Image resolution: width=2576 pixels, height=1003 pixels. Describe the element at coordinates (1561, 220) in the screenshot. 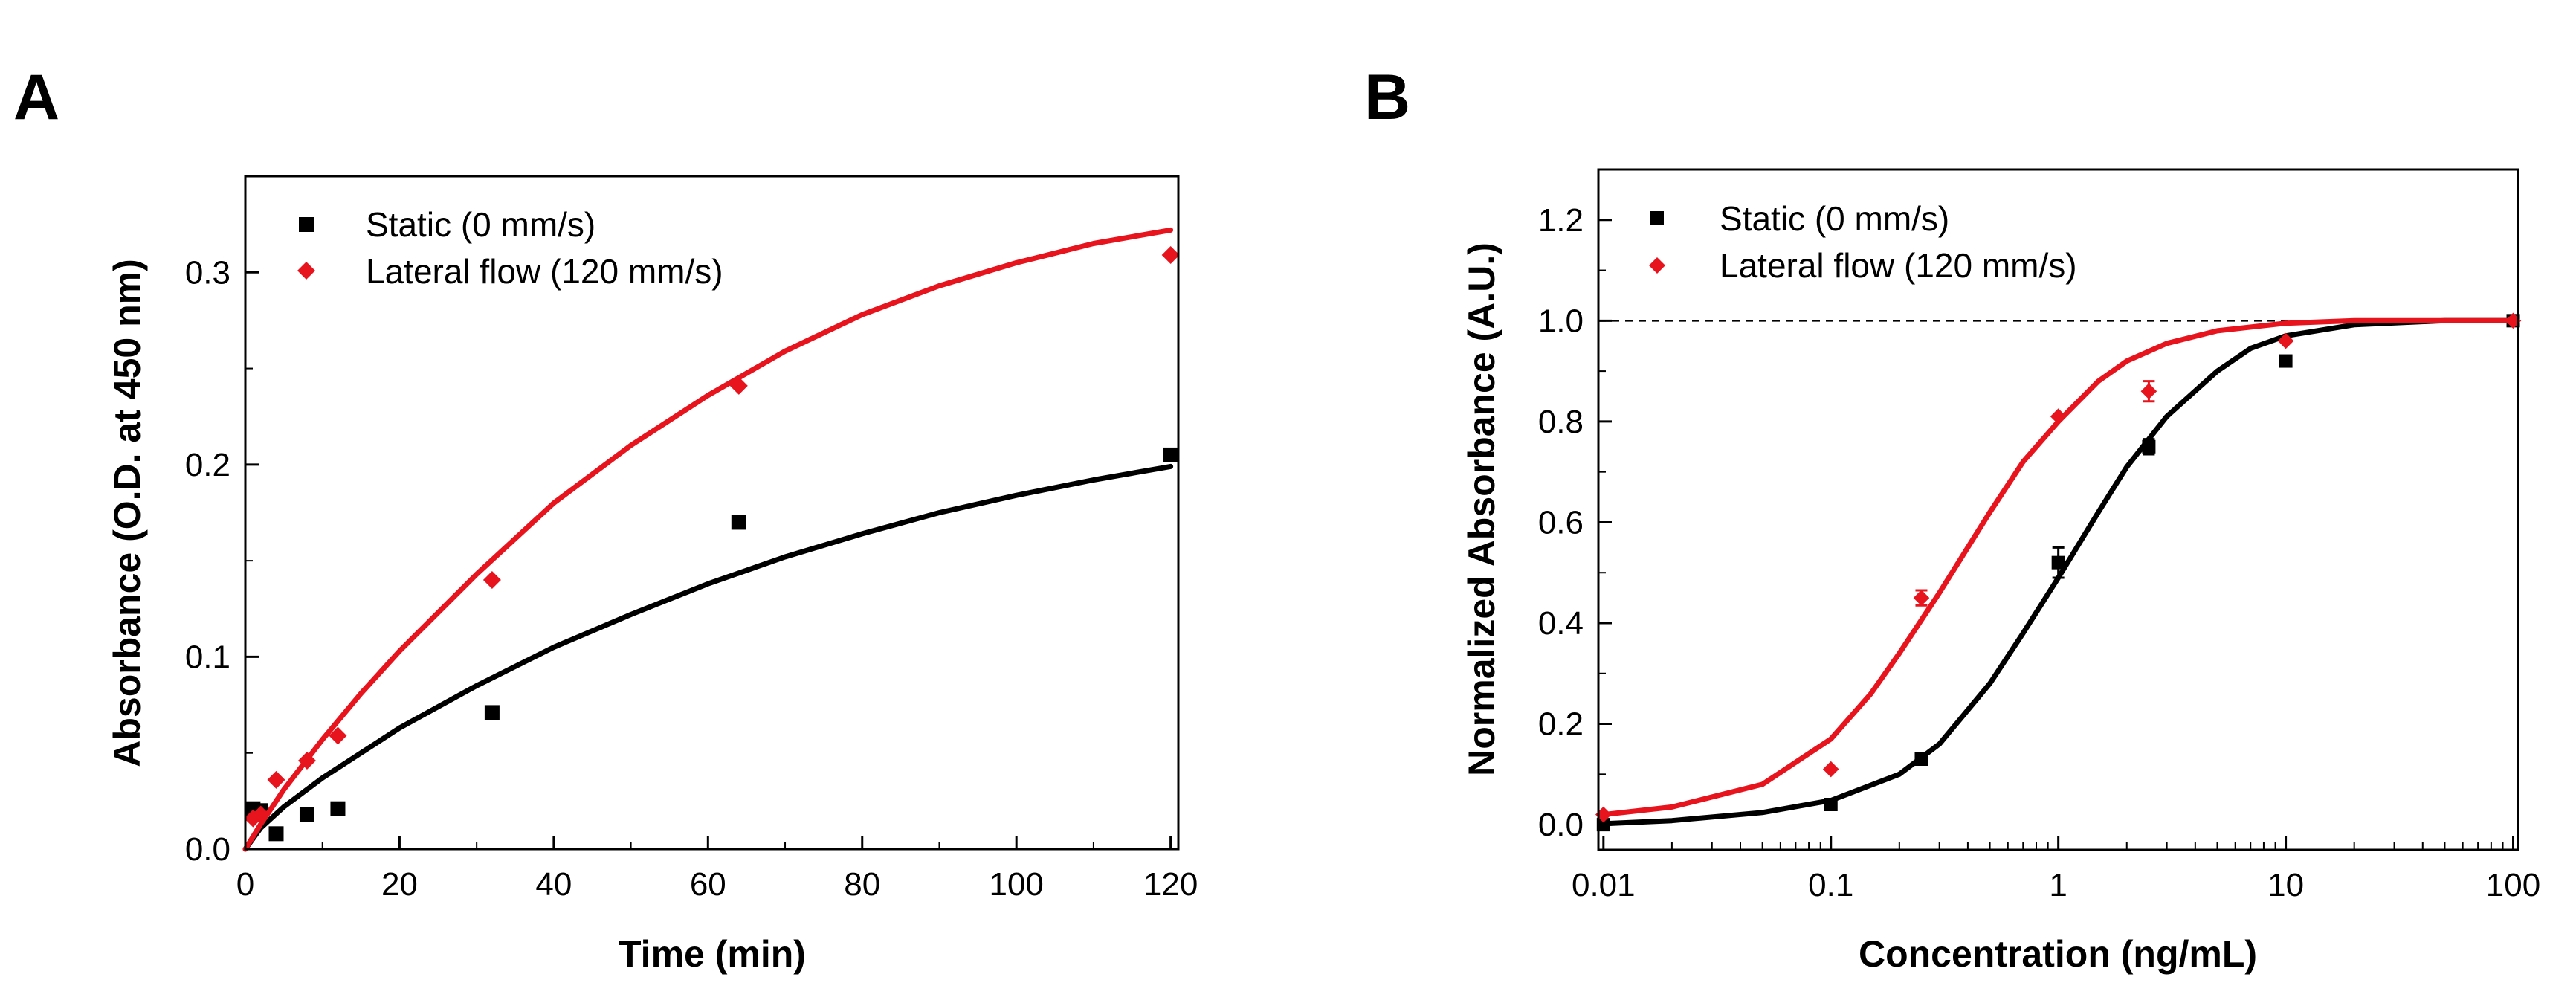

I see `y-tick-label: 1.2` at that location.